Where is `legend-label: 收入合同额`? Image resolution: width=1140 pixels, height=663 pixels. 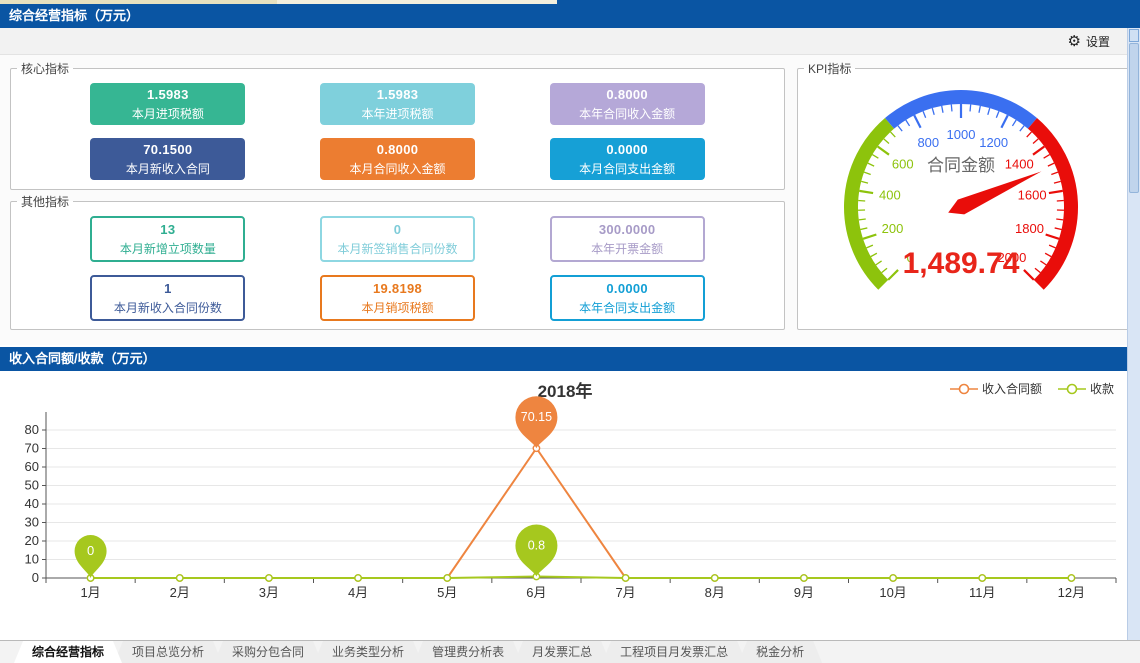 legend-label: 收入合同额 is located at coordinates (1011, 389).